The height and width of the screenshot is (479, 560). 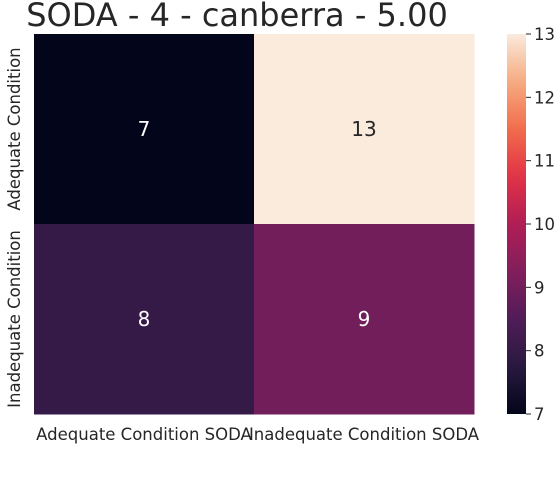 What do you see at coordinates (544, 34) in the screenshot?
I see `colorbar-tick-label: 13` at bounding box center [544, 34].